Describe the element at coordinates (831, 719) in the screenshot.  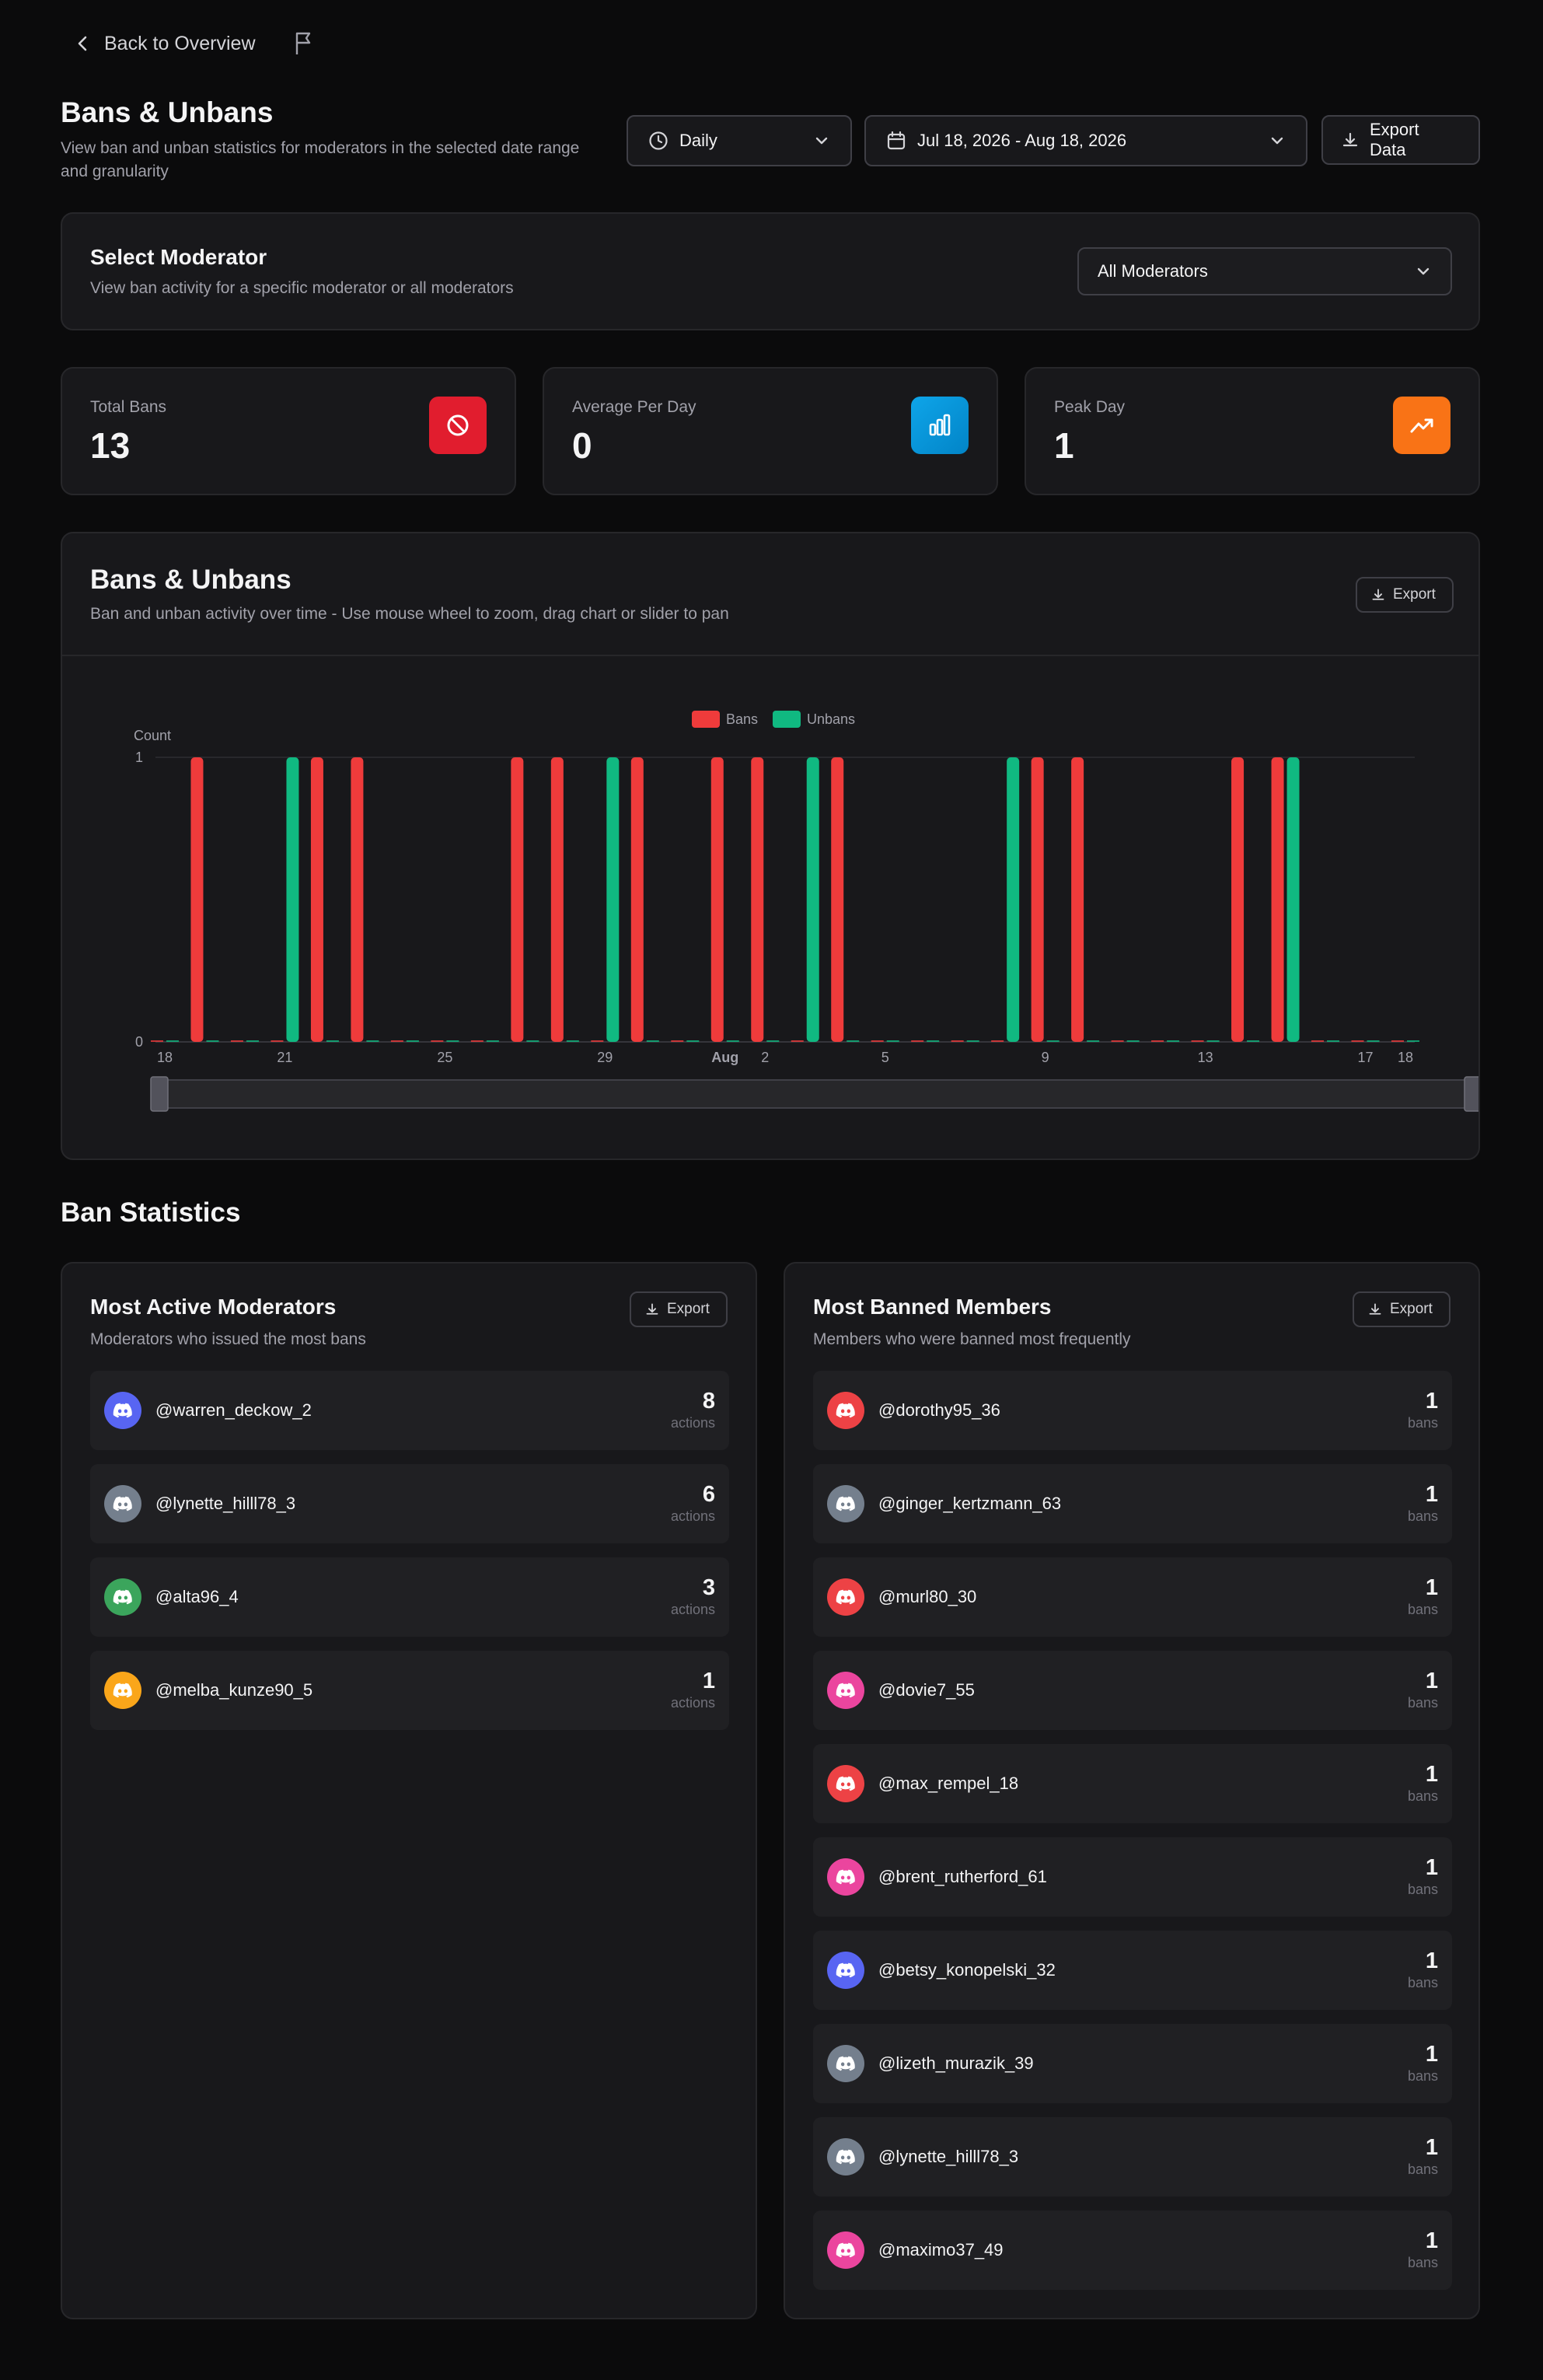
I see `legend-label: Unbans` at that location.